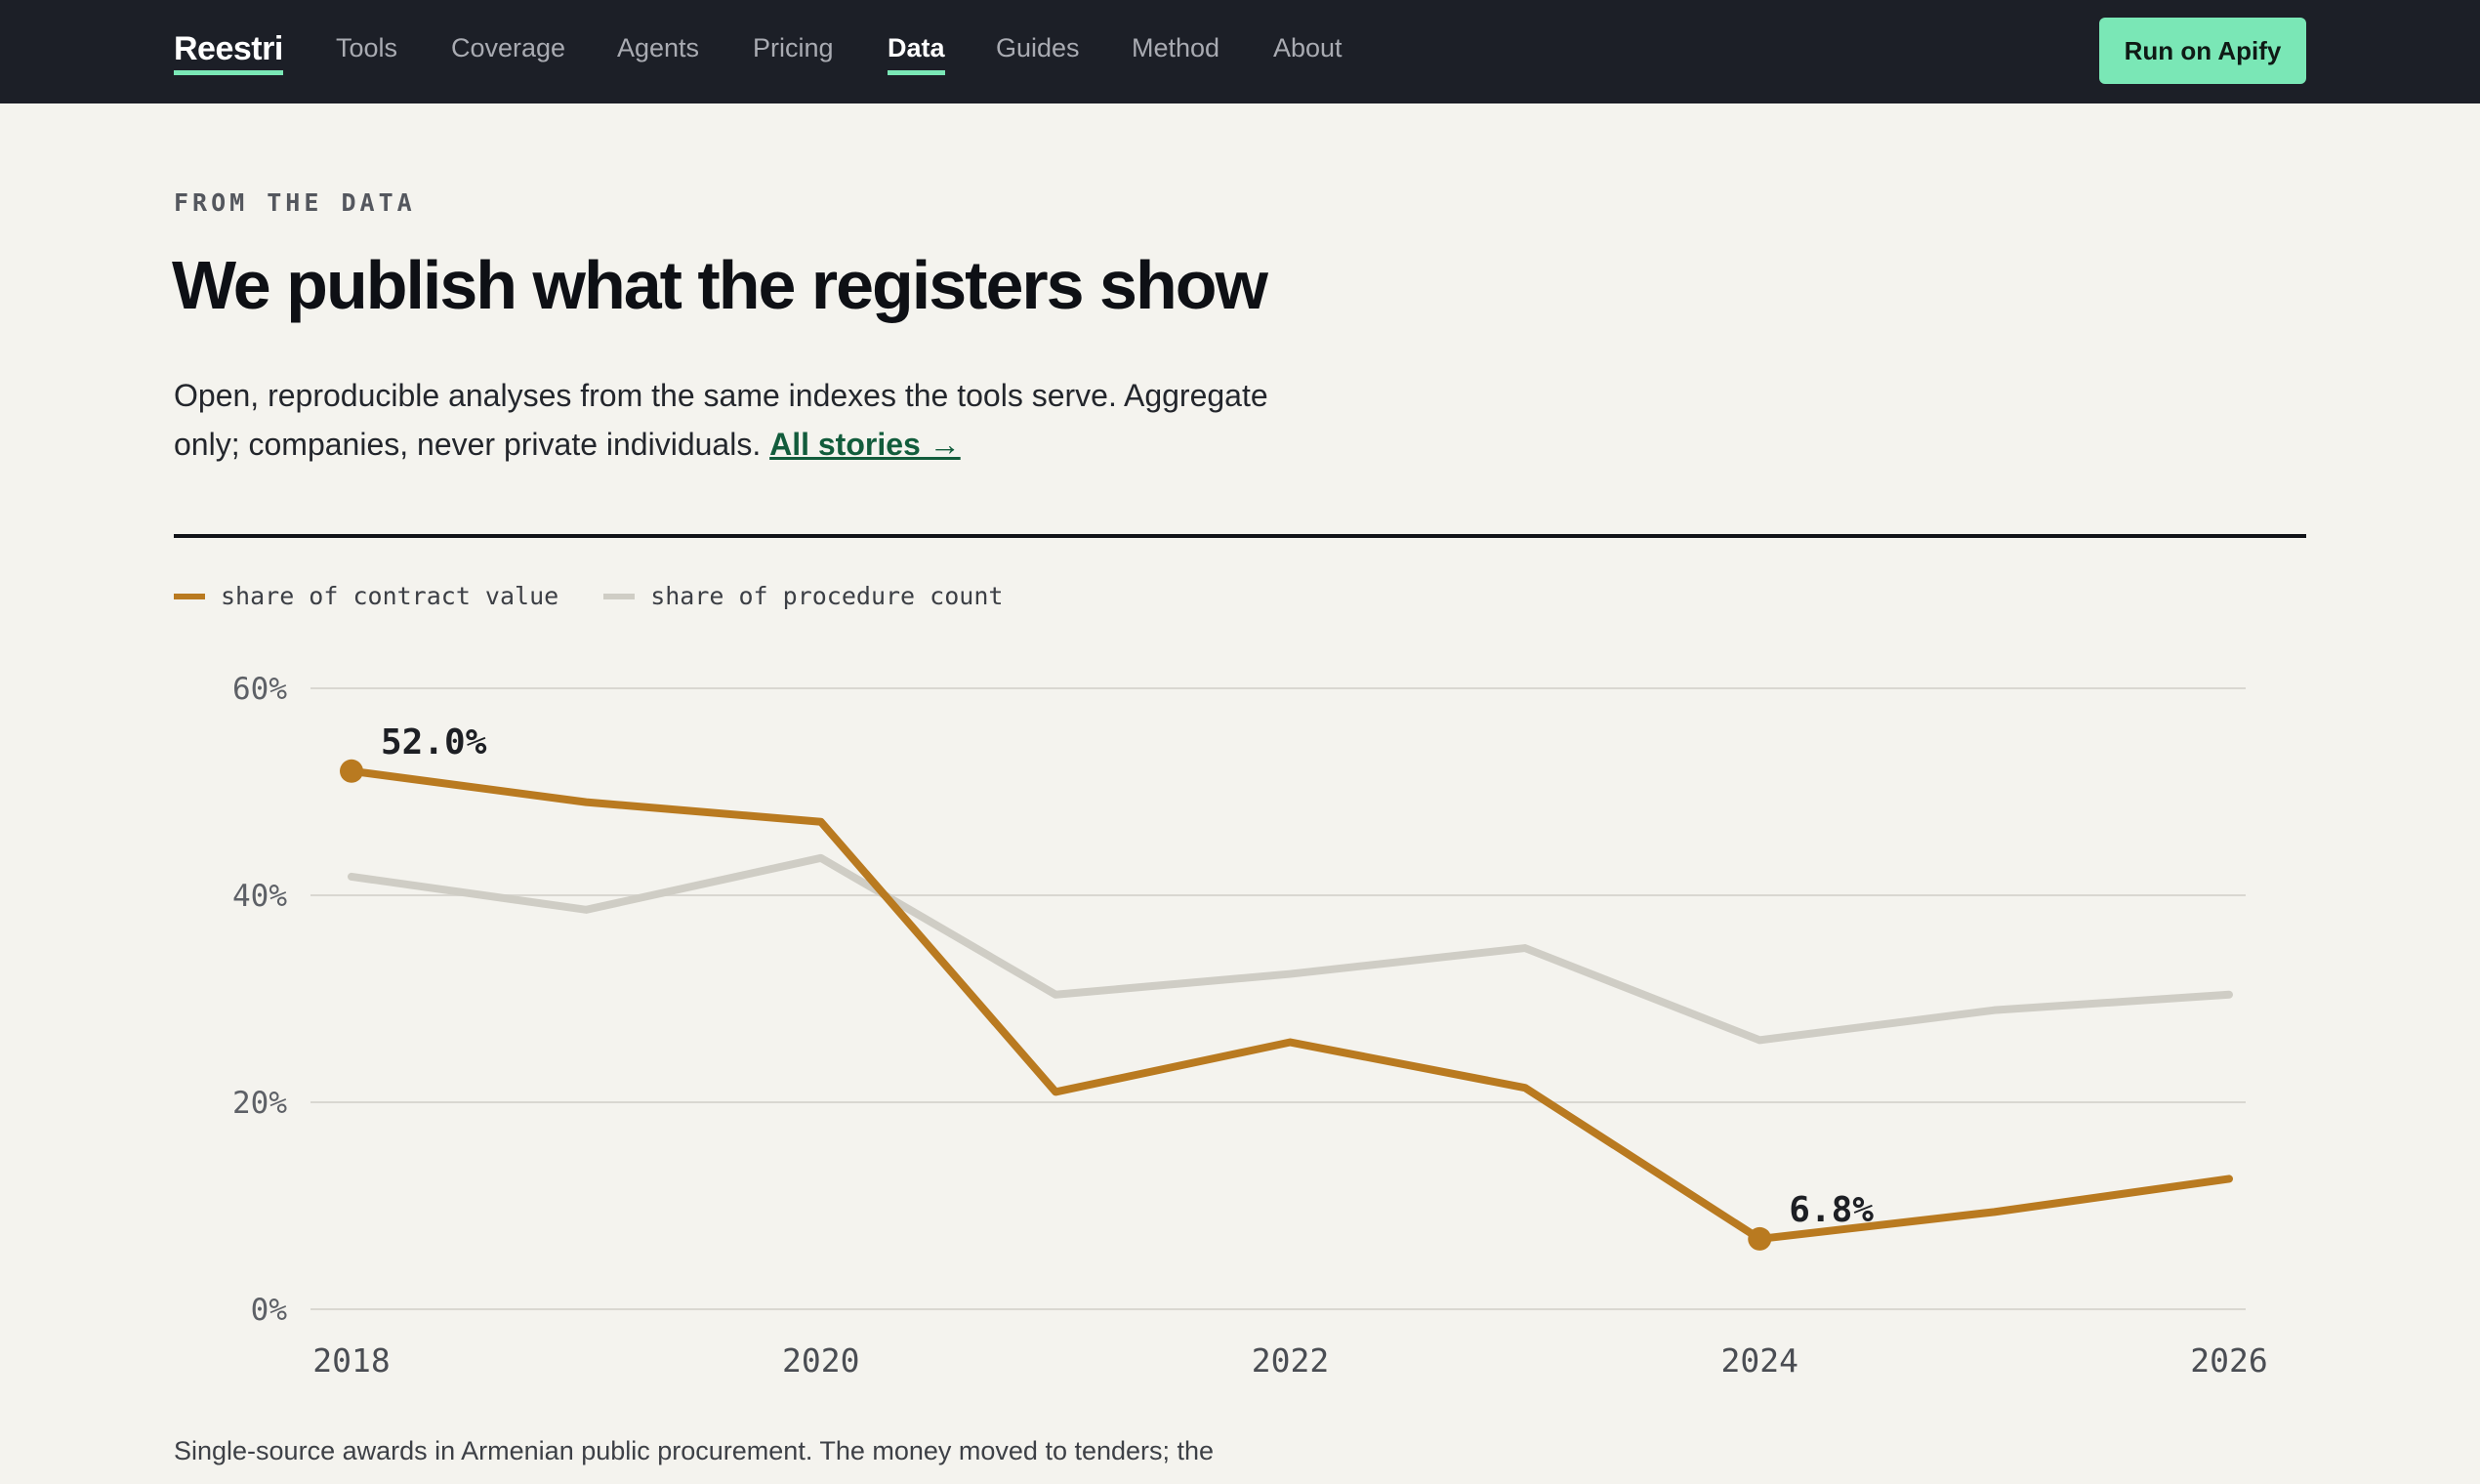 The image size is (2480, 1484). Describe the element at coordinates (259, 897) in the screenshot. I see `y-tick-label: 40%` at that location.